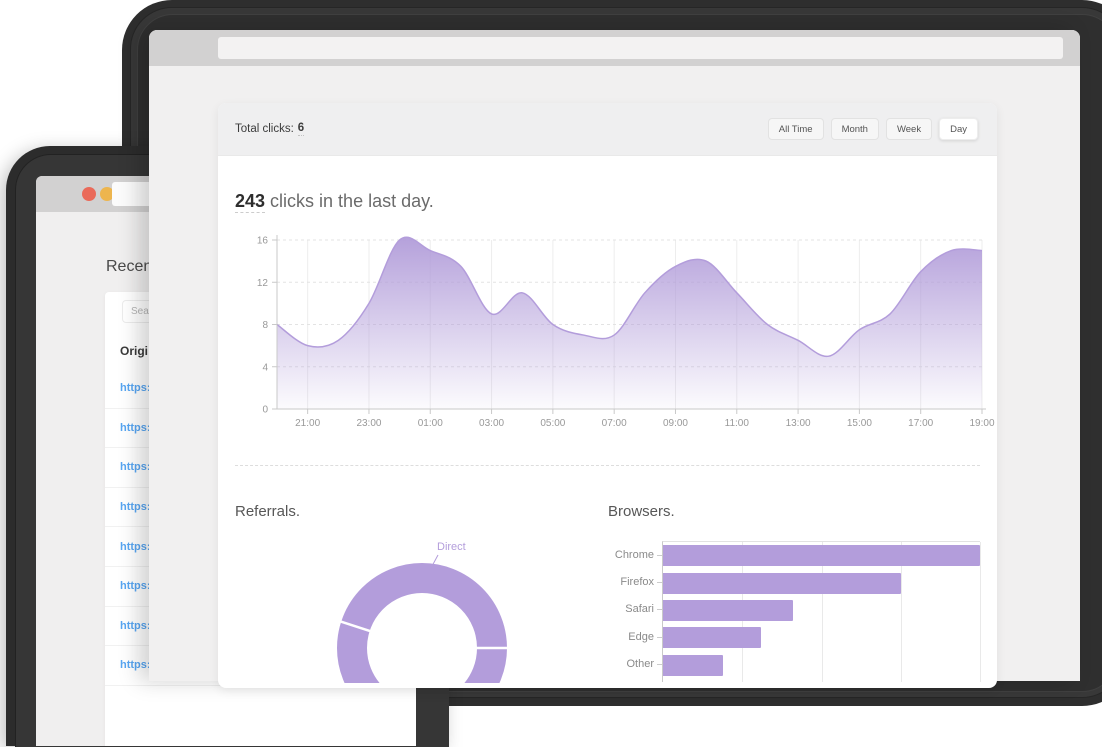 The width and height of the screenshot is (1102, 747). What do you see at coordinates (434, 561) in the screenshot?
I see `donut-label-leader-line` at bounding box center [434, 561].